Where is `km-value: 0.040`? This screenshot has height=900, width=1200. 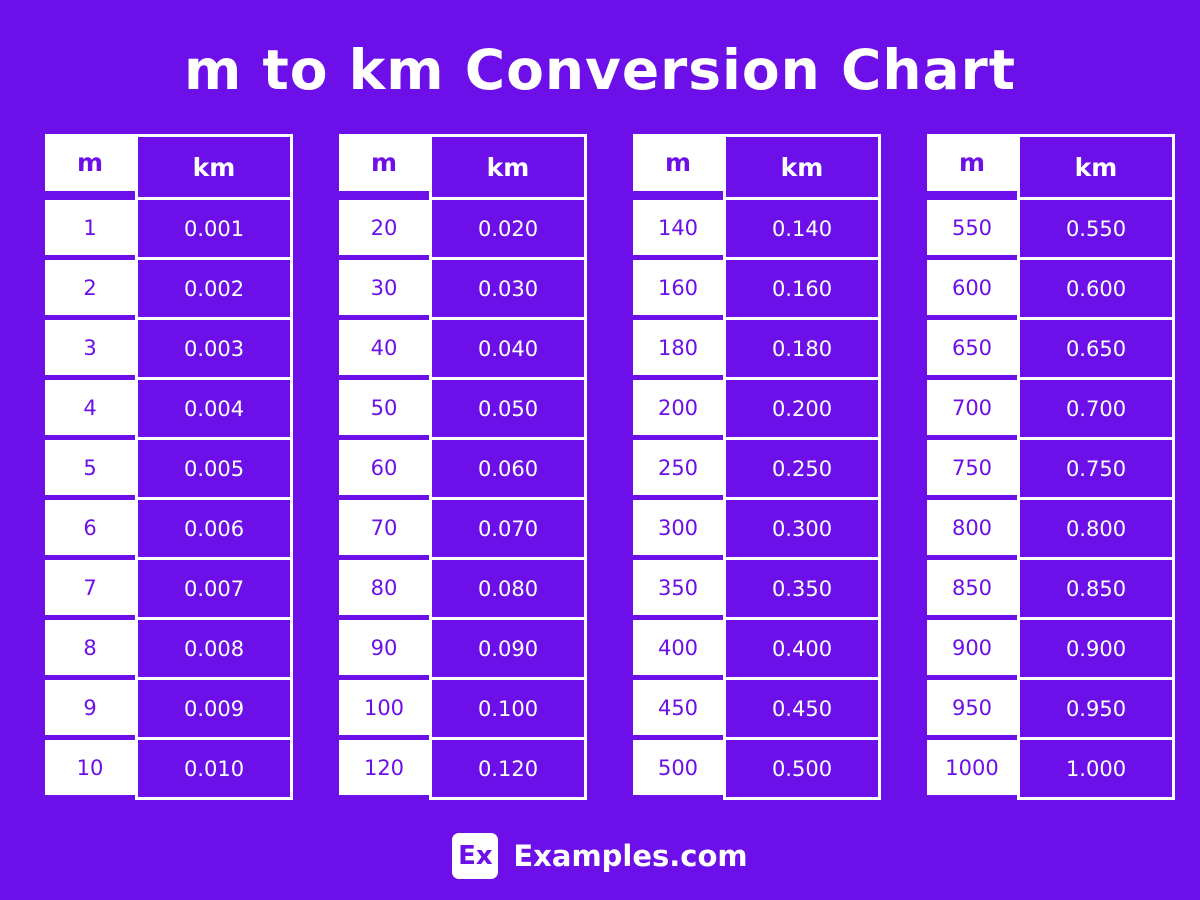 km-value: 0.040 is located at coordinates (508, 350).